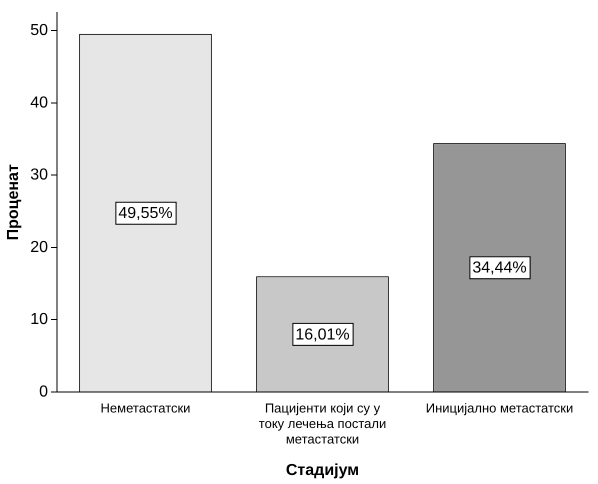 The image size is (598, 484). What do you see at coordinates (145, 213) in the screenshot?
I see `data-label: 49,55%` at bounding box center [145, 213].